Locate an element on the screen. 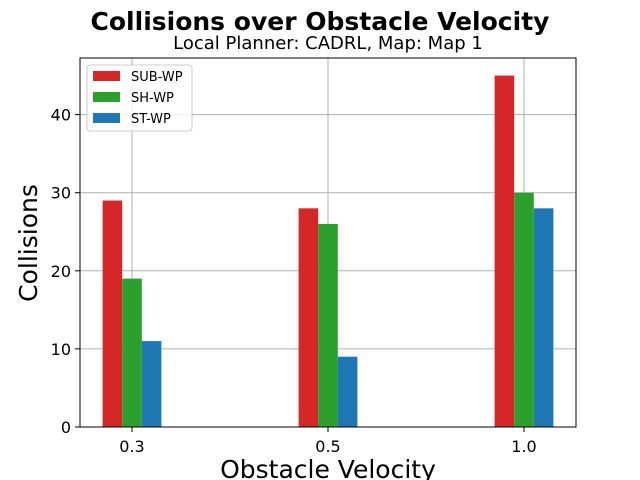 The height and width of the screenshot is (480, 640). legend: SUB-WP SH-WP ST-WP is located at coordinates (139, 98).